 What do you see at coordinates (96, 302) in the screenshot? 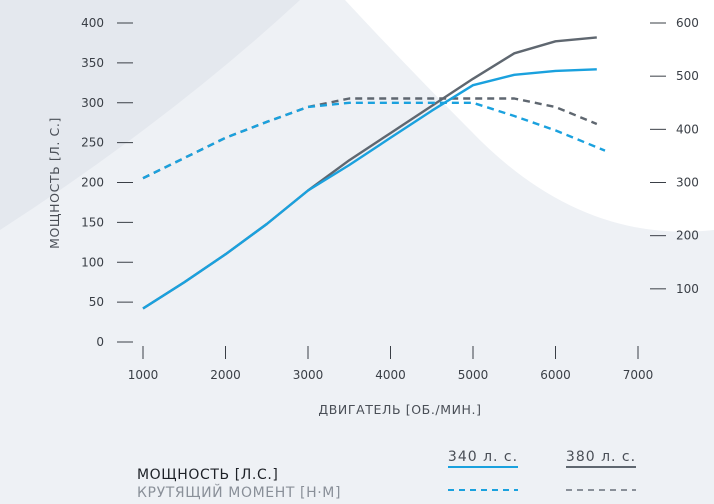
I see `y-left-tick-label: 50` at bounding box center [96, 302].